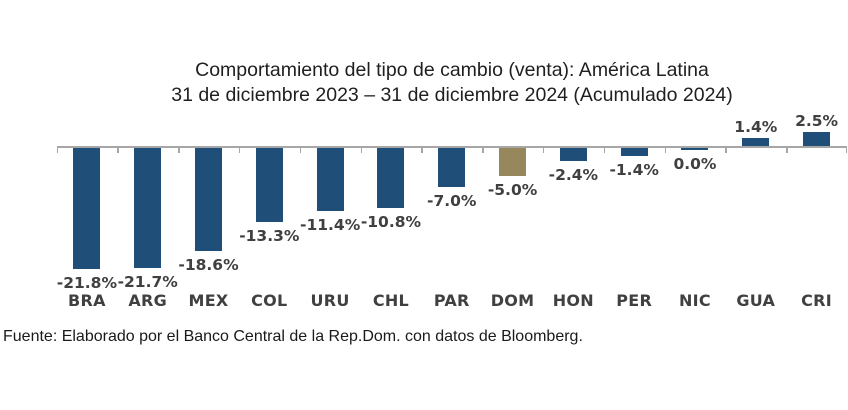 This screenshot has height=410, width=848. What do you see at coordinates (634, 152) in the screenshot?
I see `bar-per` at bounding box center [634, 152].